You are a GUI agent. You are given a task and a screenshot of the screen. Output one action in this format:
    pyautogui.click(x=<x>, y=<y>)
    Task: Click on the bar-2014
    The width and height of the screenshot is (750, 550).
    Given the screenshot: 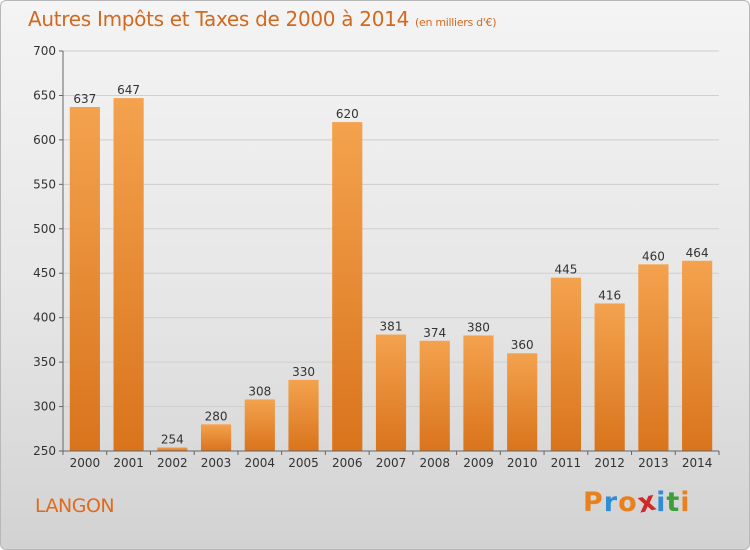 What is the action you would take?
    pyautogui.click(x=697, y=355)
    